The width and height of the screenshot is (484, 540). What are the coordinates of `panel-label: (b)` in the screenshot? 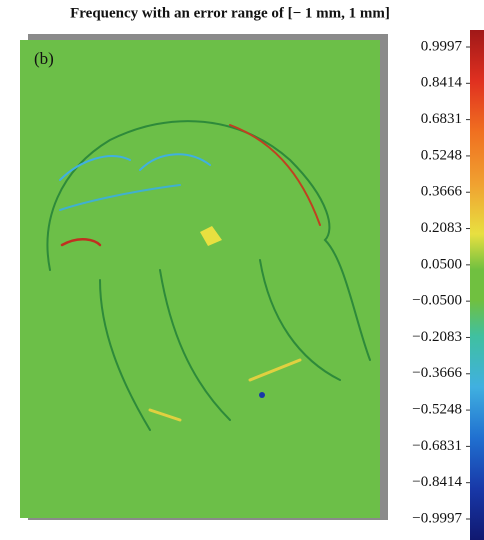 It's located at (44, 58).